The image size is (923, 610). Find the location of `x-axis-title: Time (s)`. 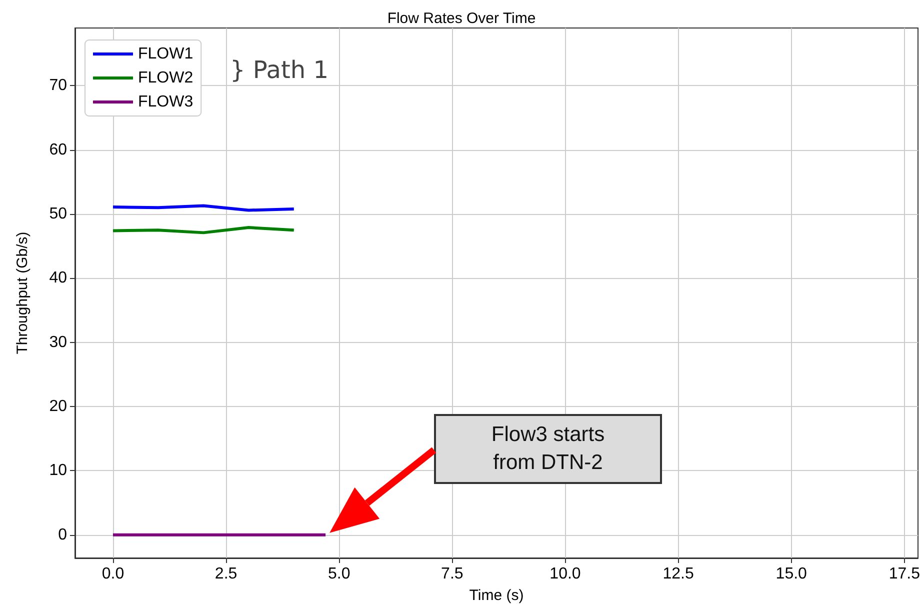

x-axis-title: Time (s) is located at coordinates (496, 595).